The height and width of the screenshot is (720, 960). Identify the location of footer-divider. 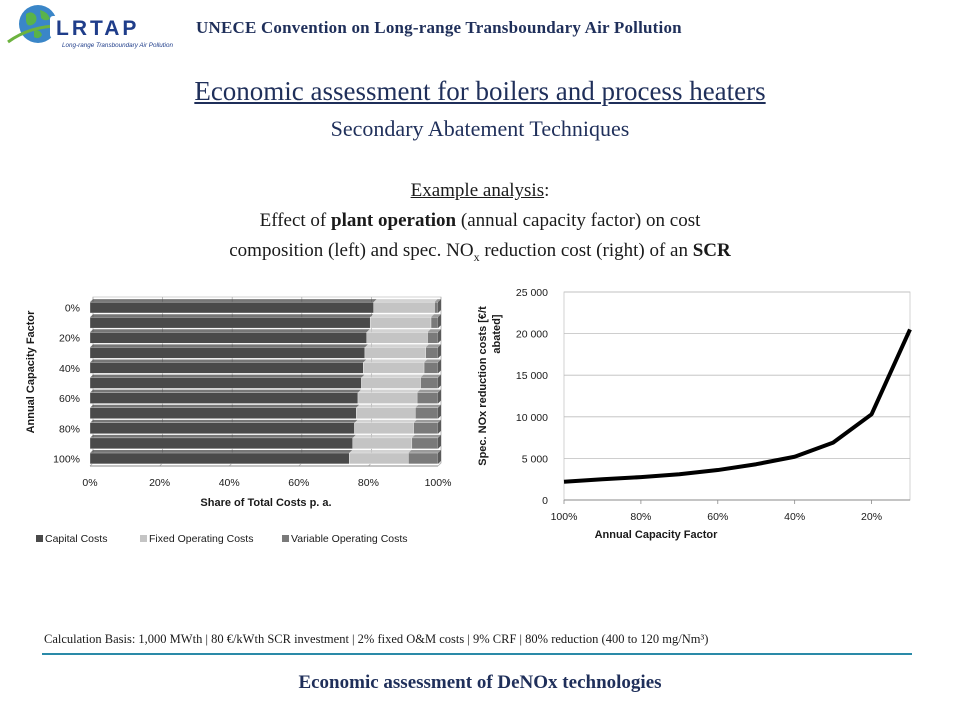
(477, 654).